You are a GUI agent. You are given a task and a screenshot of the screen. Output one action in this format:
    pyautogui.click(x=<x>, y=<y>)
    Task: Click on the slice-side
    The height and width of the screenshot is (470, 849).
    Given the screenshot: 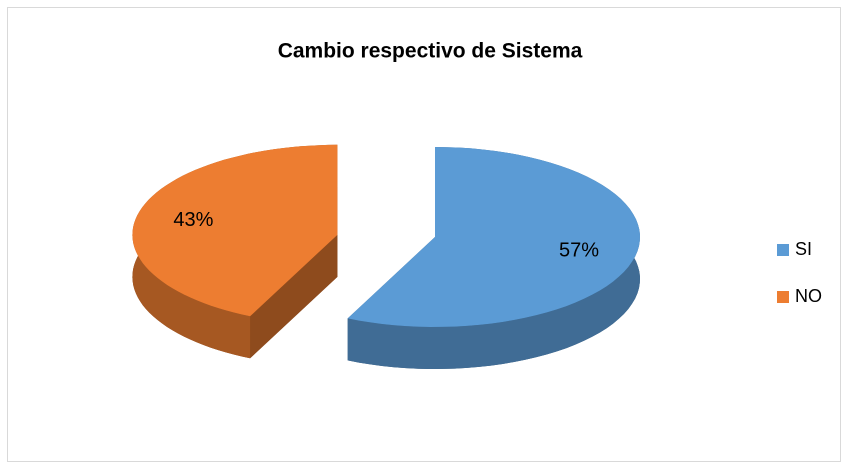 What is the action you would take?
    pyautogui.click(x=294, y=296)
    